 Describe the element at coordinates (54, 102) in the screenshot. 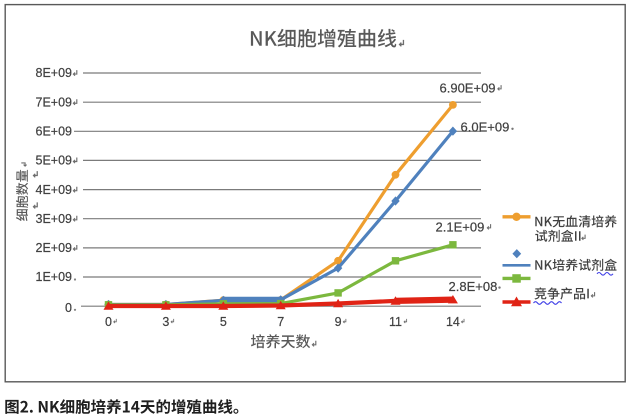

I see `svg-text: 7E+09` at that location.